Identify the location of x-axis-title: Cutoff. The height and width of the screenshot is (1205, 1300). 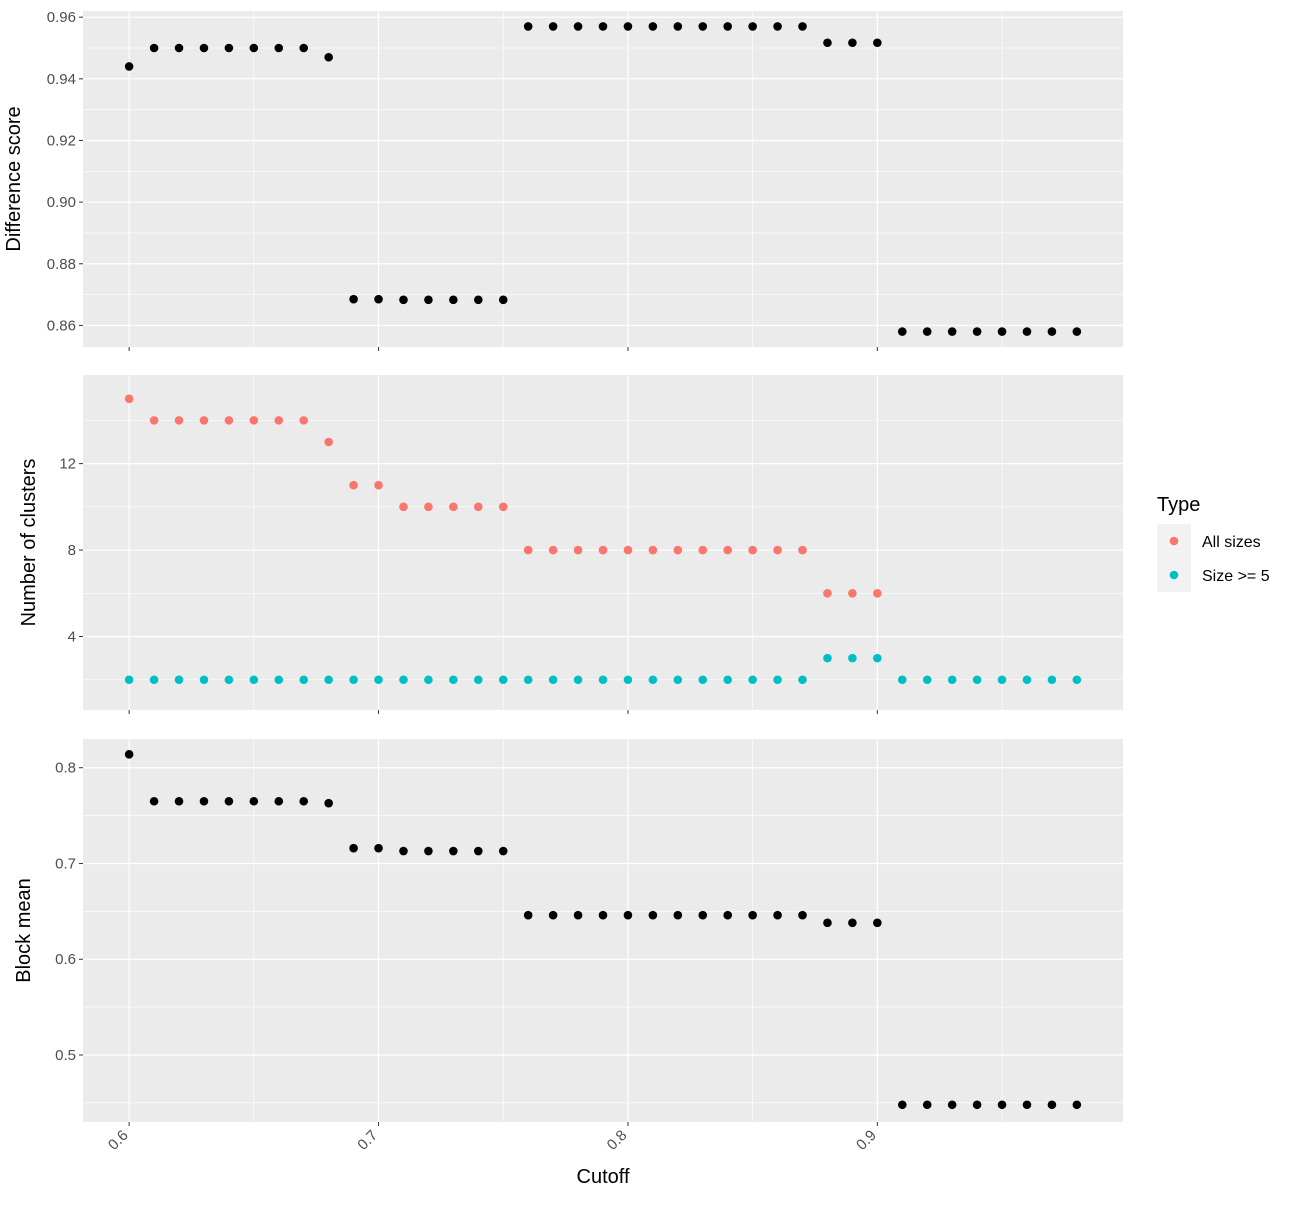
(603, 1177).